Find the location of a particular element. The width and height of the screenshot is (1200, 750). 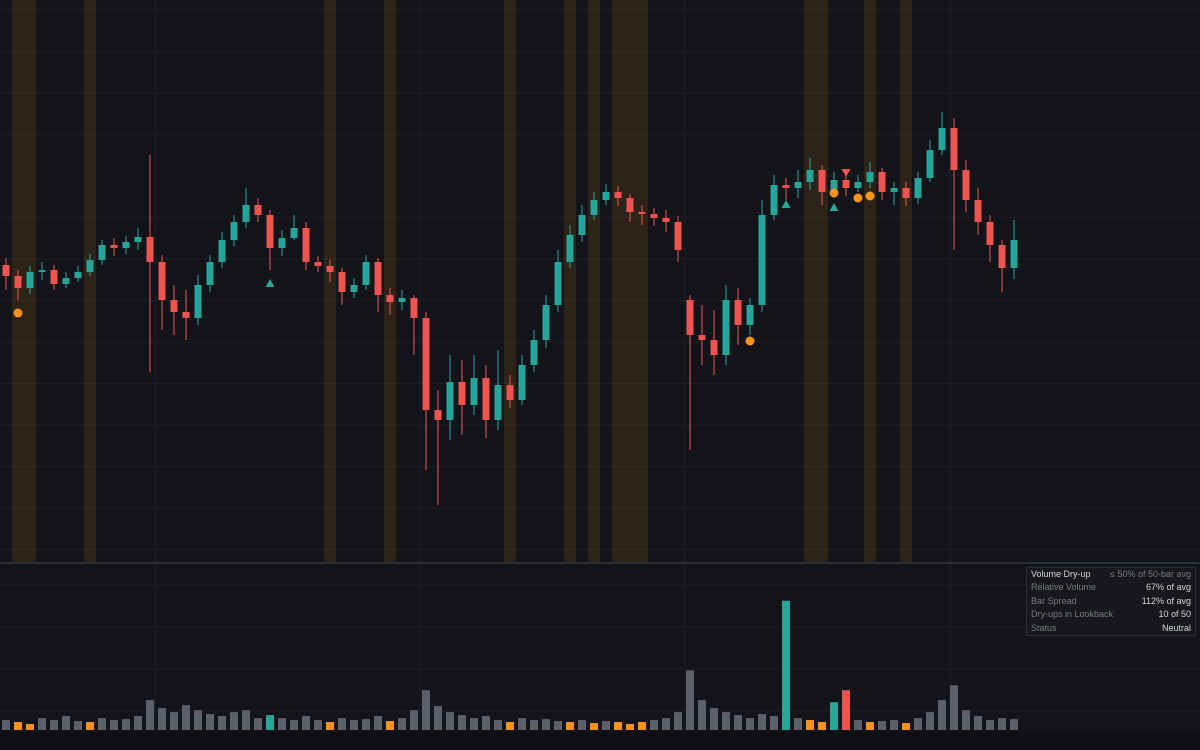

table-label: Bar Spread is located at coordinates (1054, 600).